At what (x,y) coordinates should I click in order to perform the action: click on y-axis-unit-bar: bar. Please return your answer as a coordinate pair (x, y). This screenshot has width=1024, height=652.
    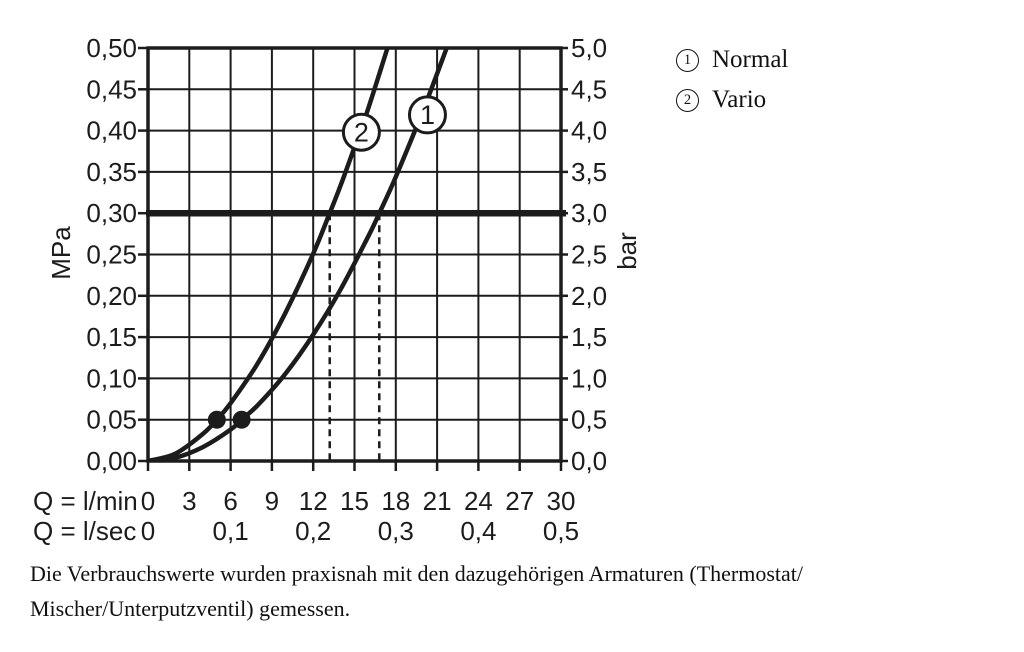
    Looking at the image, I should click on (627, 251).